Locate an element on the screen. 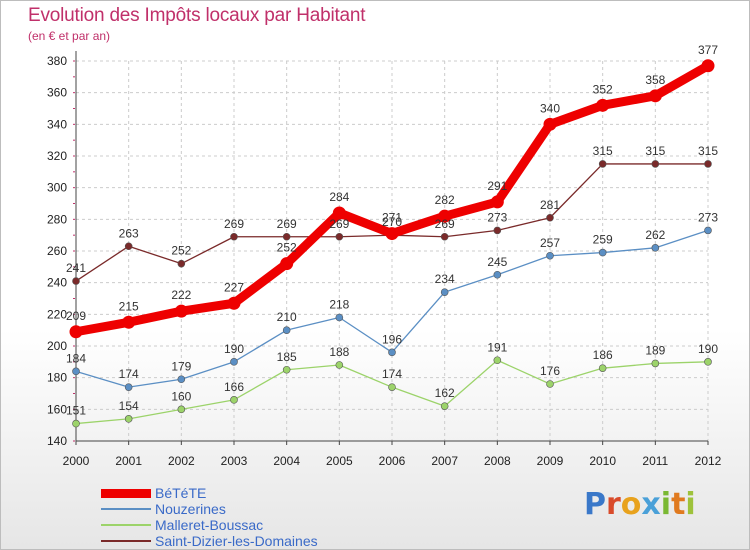  logo-letter: x is located at coordinates (651, 504).